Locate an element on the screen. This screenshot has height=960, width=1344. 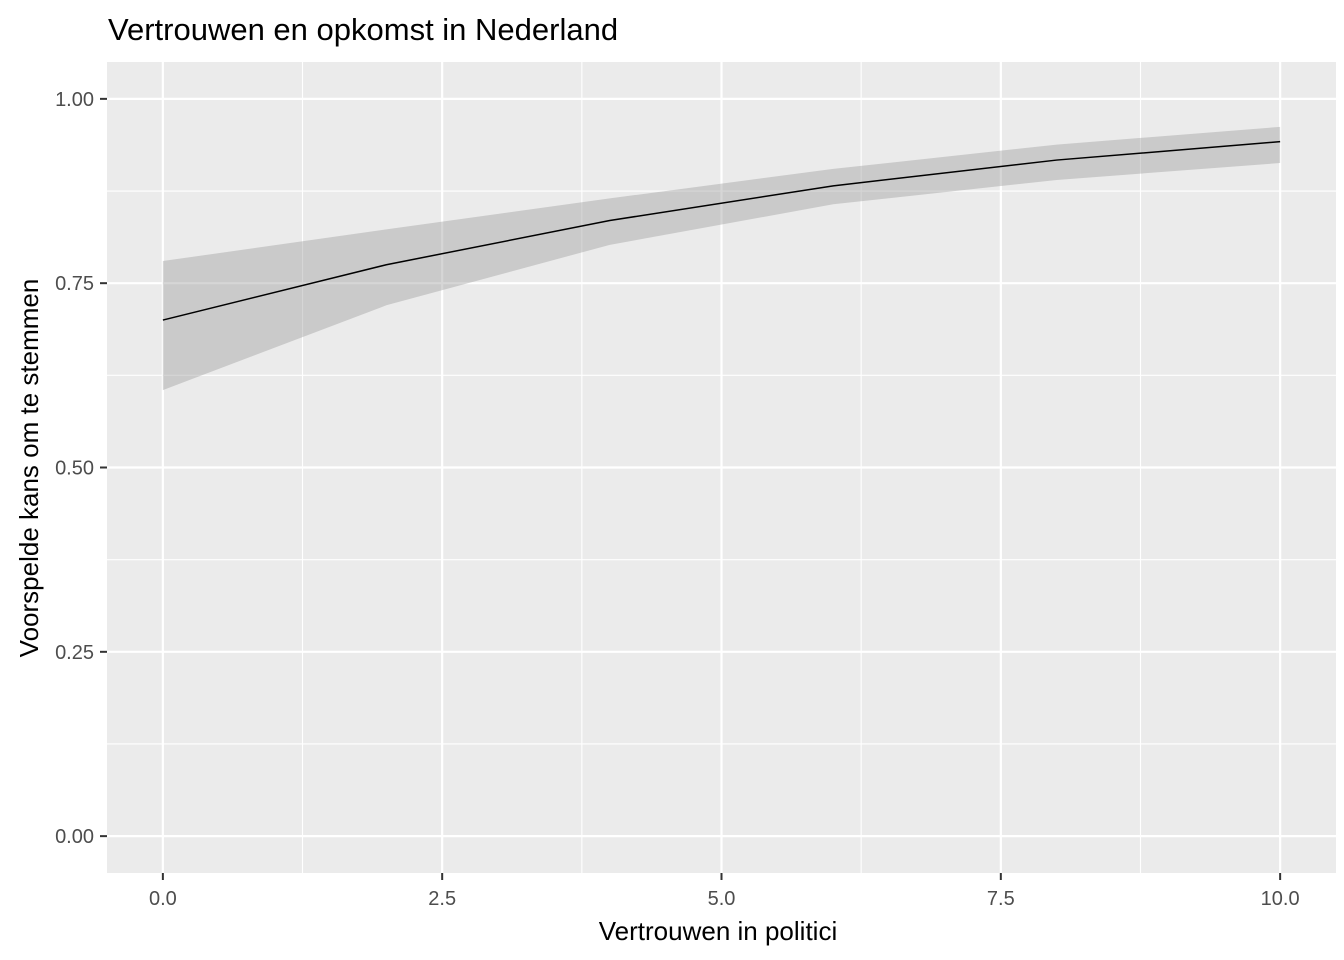
y-tick-label: 1.00 is located at coordinates (74, 100).